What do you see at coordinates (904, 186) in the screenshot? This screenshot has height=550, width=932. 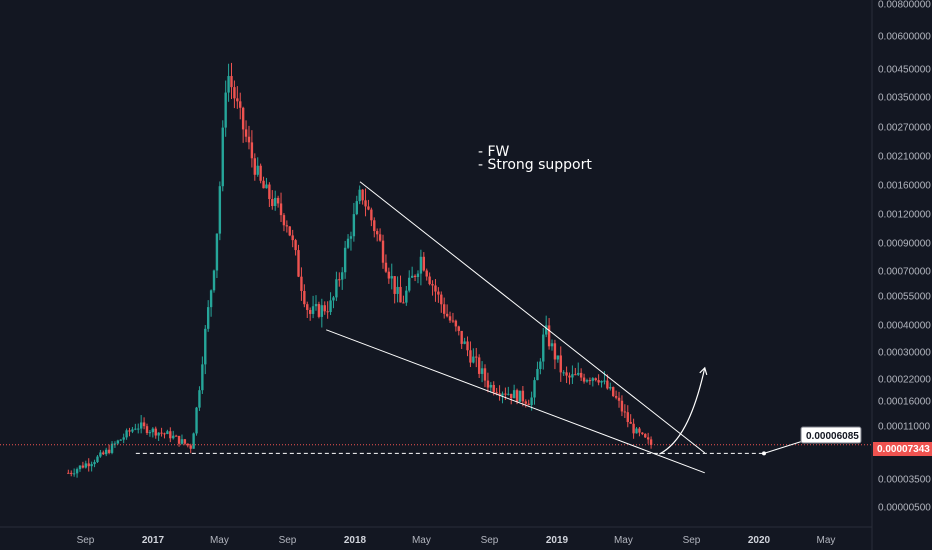 I see `price-tick-label: 0.00160000` at bounding box center [904, 186].